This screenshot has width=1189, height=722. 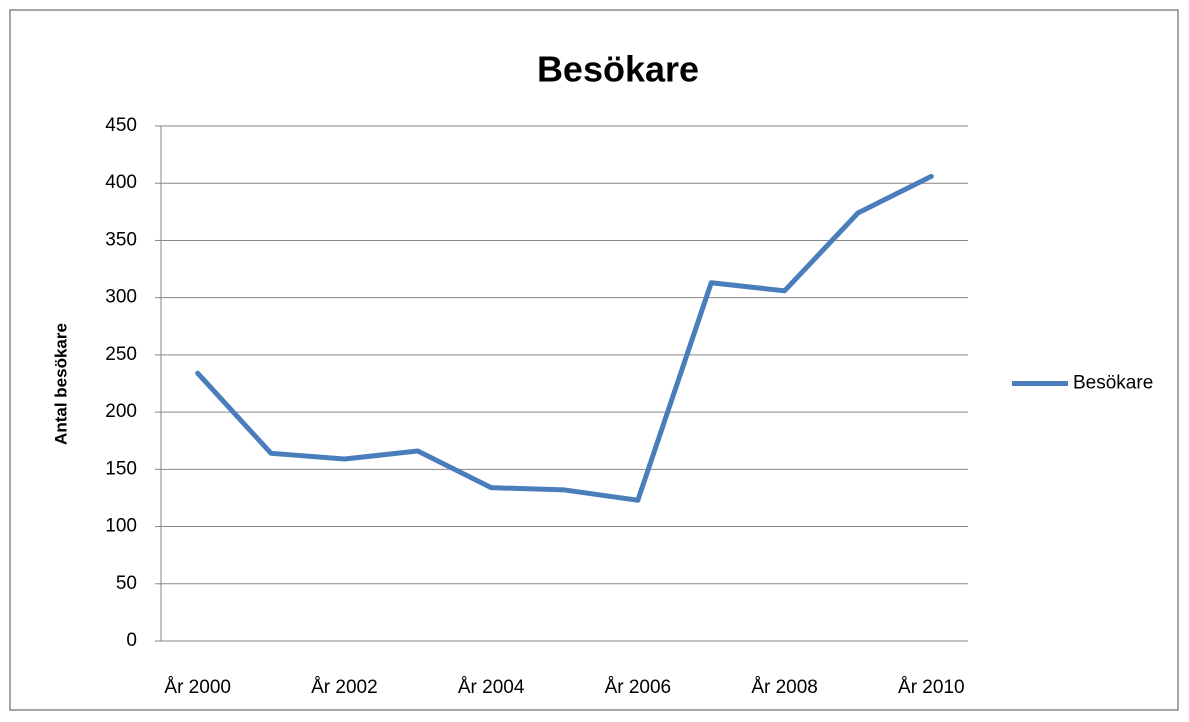 I want to click on y-tick-label: 250, so click(x=121, y=354).